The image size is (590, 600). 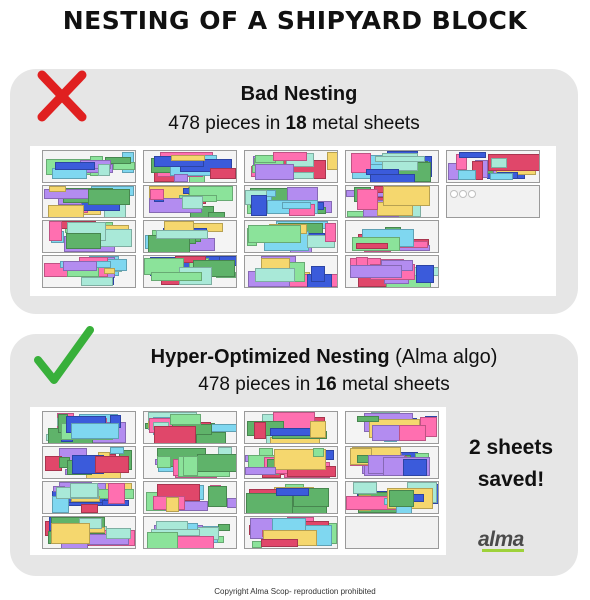 I want to click on good-sheets-word: metal sheets, so click(x=395, y=384).